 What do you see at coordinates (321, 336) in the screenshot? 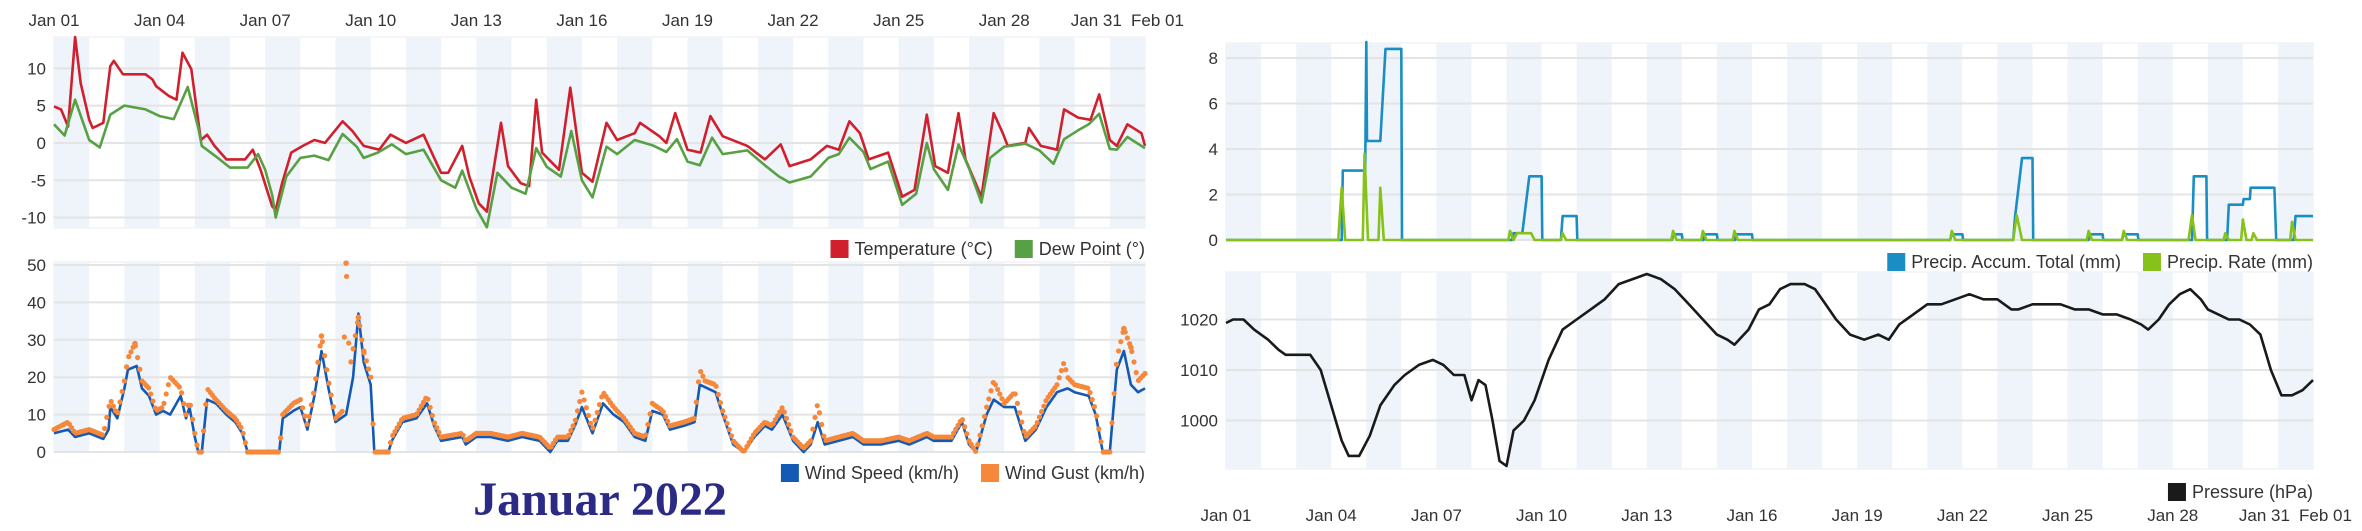
I see `gust-peak-point` at bounding box center [321, 336].